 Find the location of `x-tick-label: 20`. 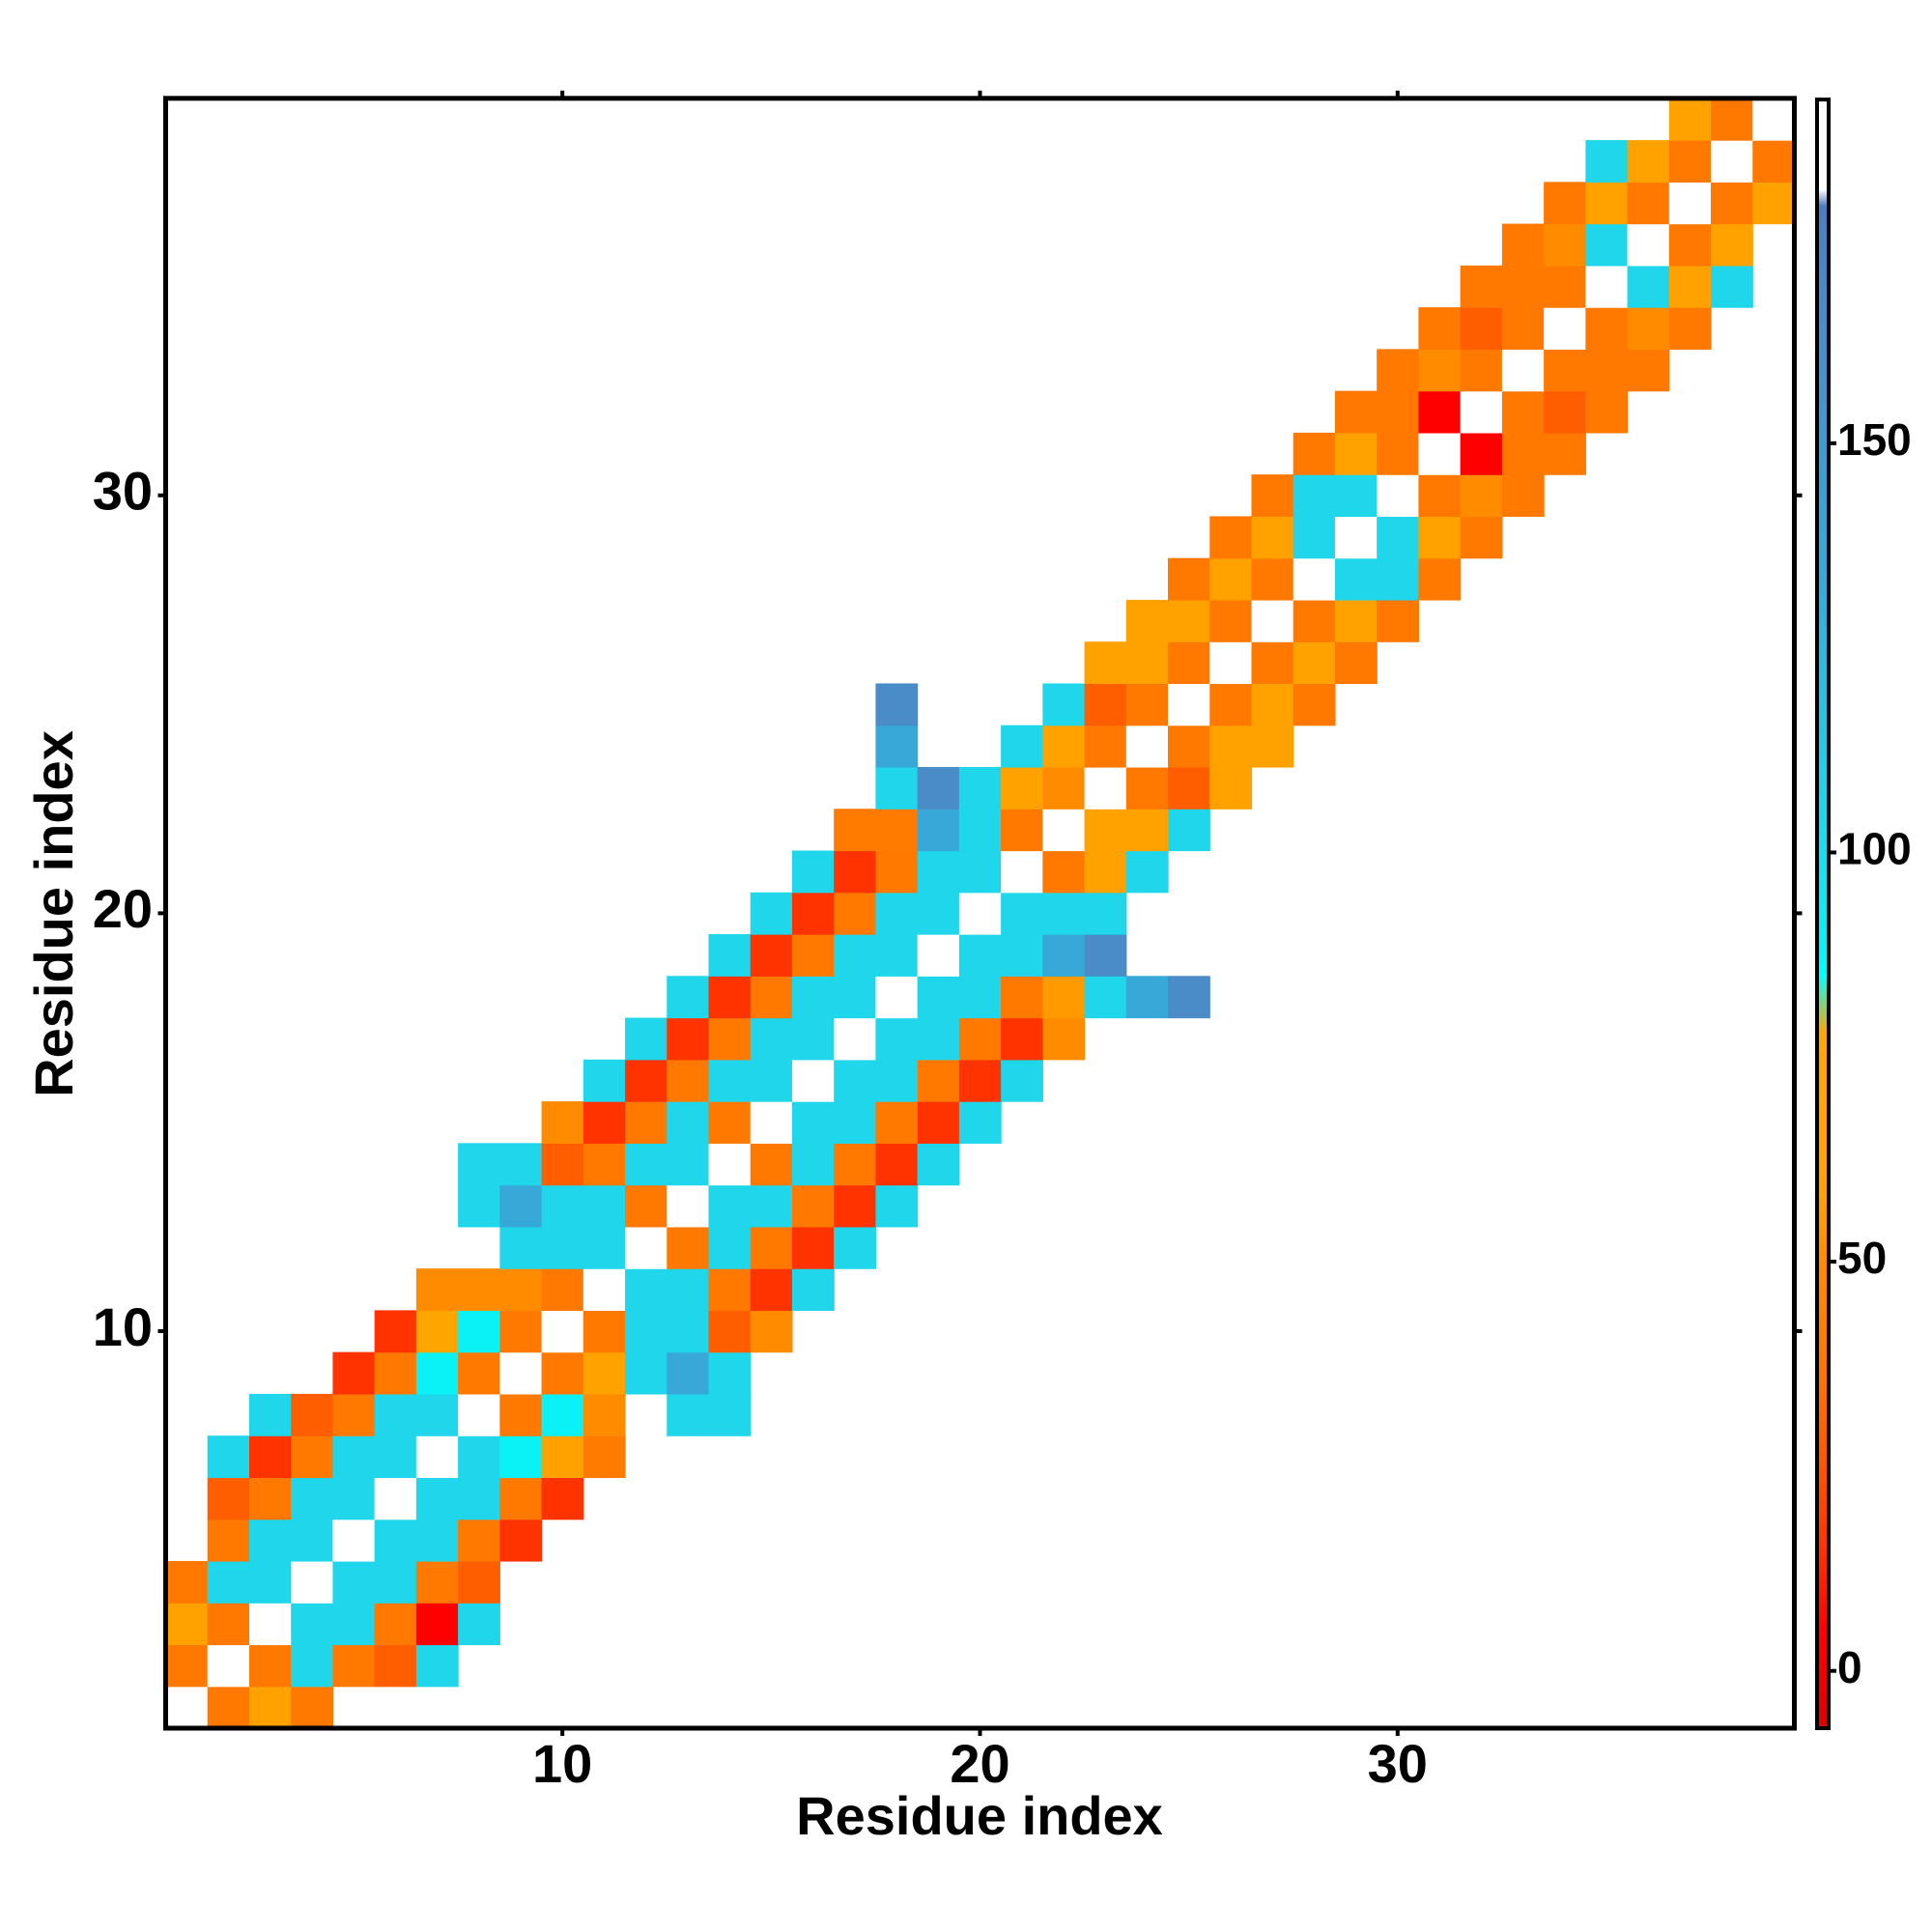

x-tick-label: 20 is located at coordinates (979, 1763).